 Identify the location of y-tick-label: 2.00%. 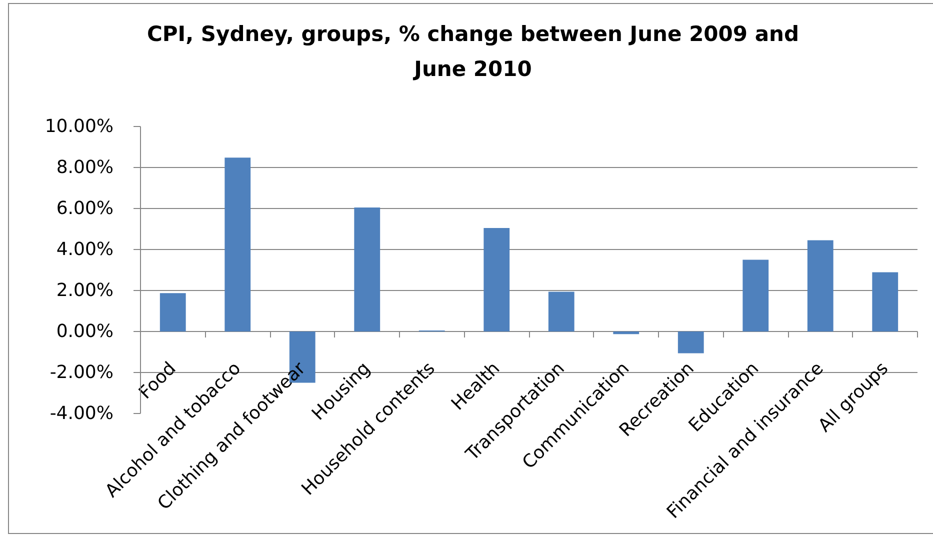
(85, 290).